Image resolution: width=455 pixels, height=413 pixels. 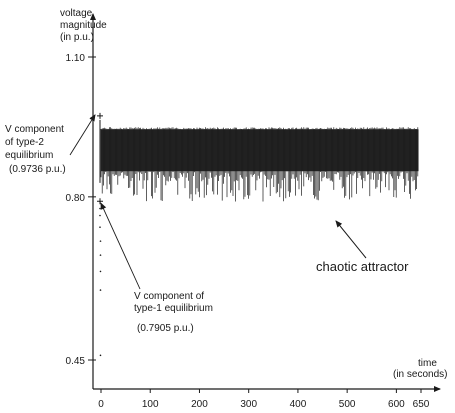 What do you see at coordinates (165, 328) in the screenshot?
I see `annotation-type-1: (0.7905 p.u.)` at bounding box center [165, 328].